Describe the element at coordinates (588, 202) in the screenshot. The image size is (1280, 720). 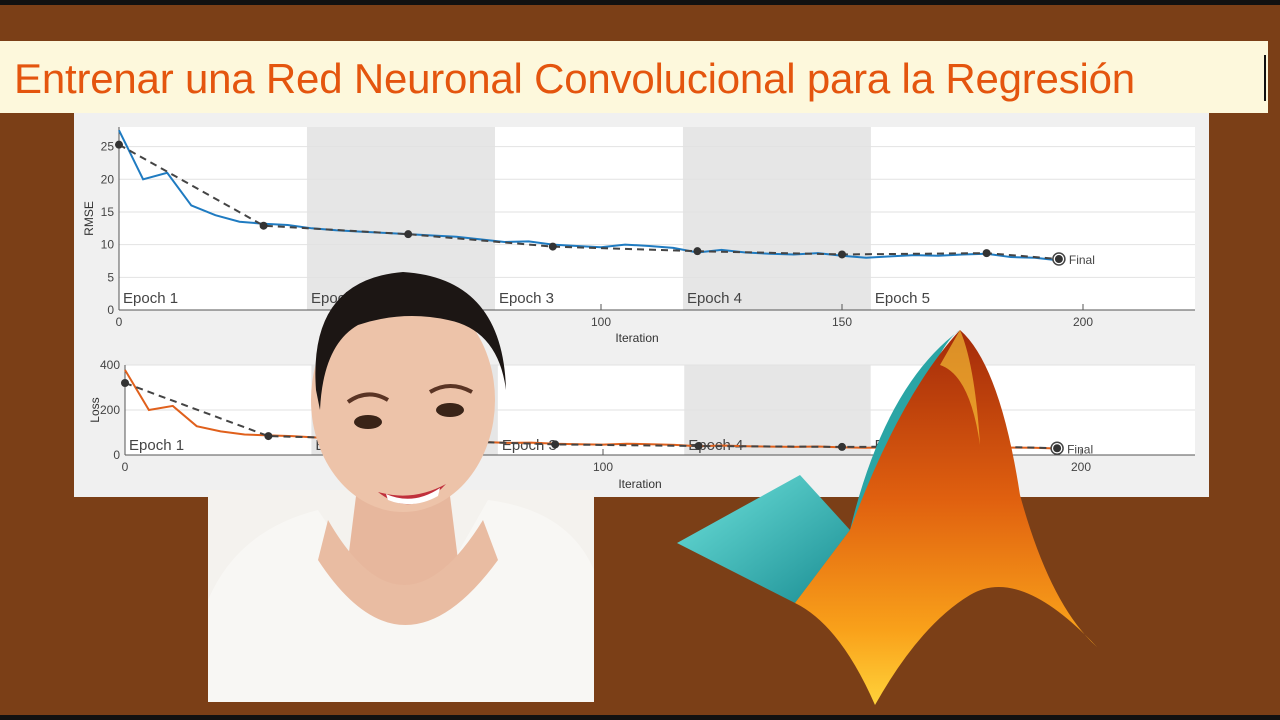
I see `validation-series` at that location.